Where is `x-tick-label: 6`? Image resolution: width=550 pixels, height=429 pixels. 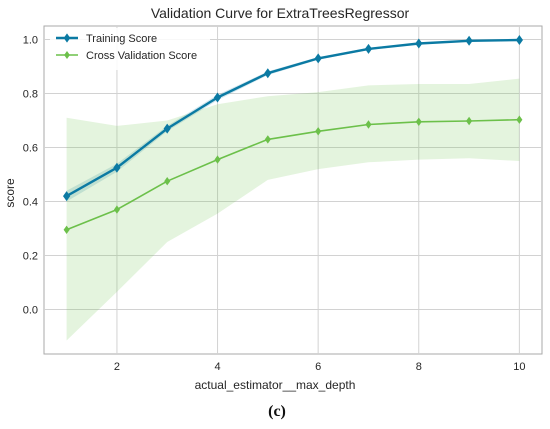 x-tick-label: 6 is located at coordinates (318, 367).